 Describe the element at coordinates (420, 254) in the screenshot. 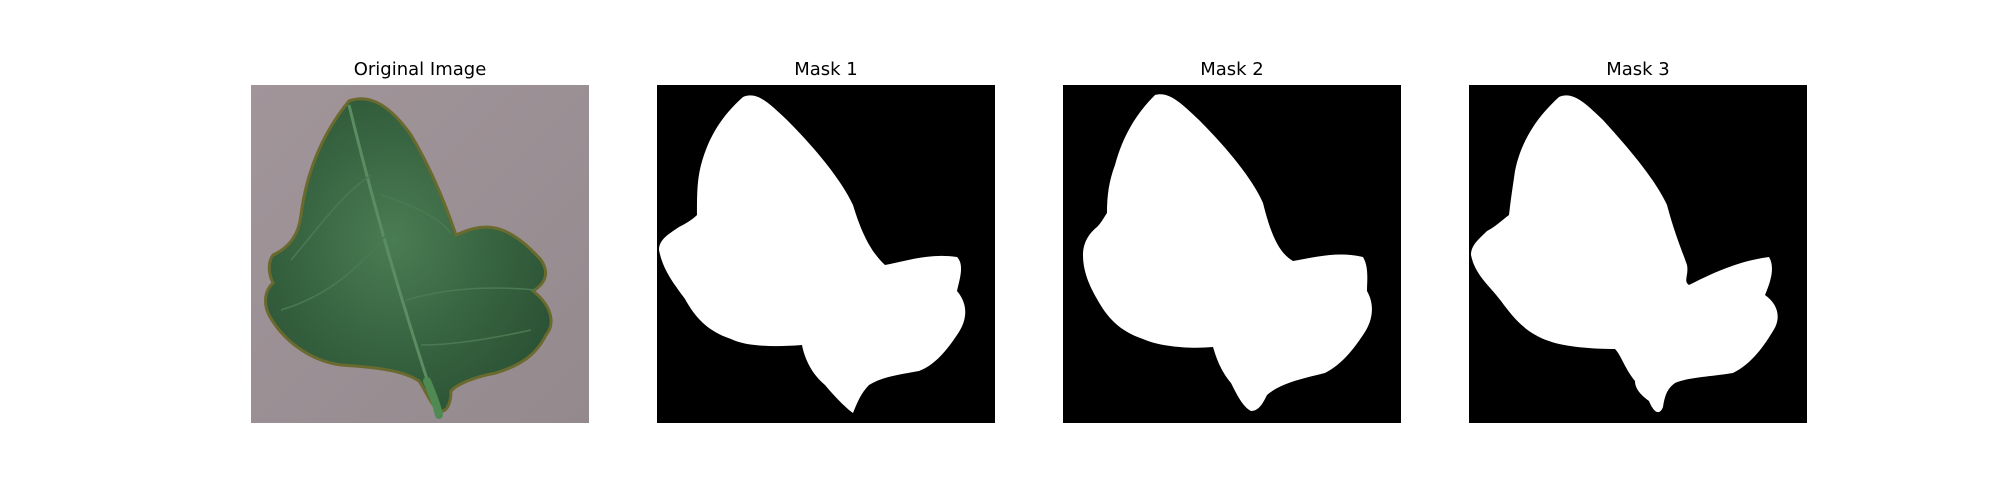

I see `leaf-photo` at that location.